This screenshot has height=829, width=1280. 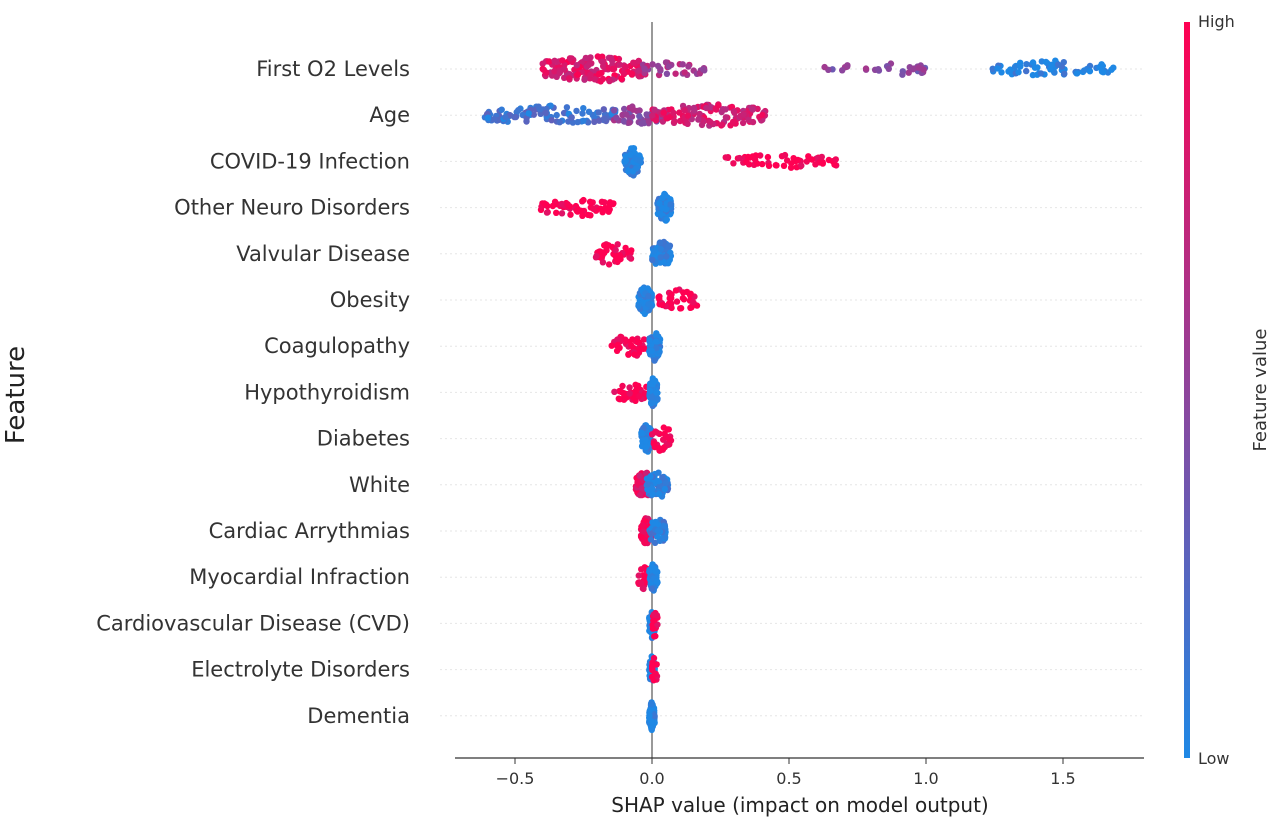 I want to click on colorbar-high-label: High, so click(x=1216, y=21).